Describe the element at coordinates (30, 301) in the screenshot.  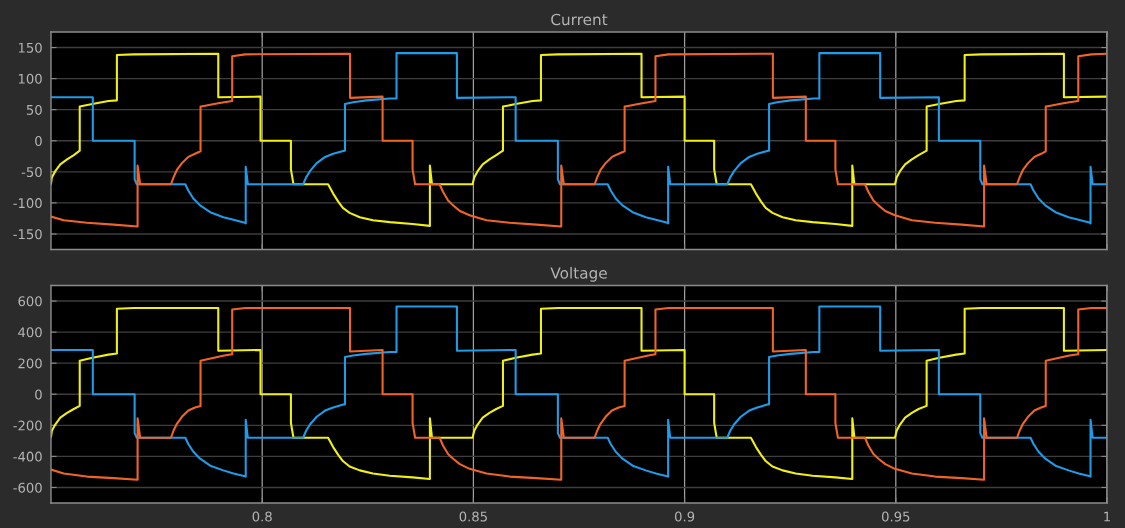
I see `y-tick-label: 600` at that location.